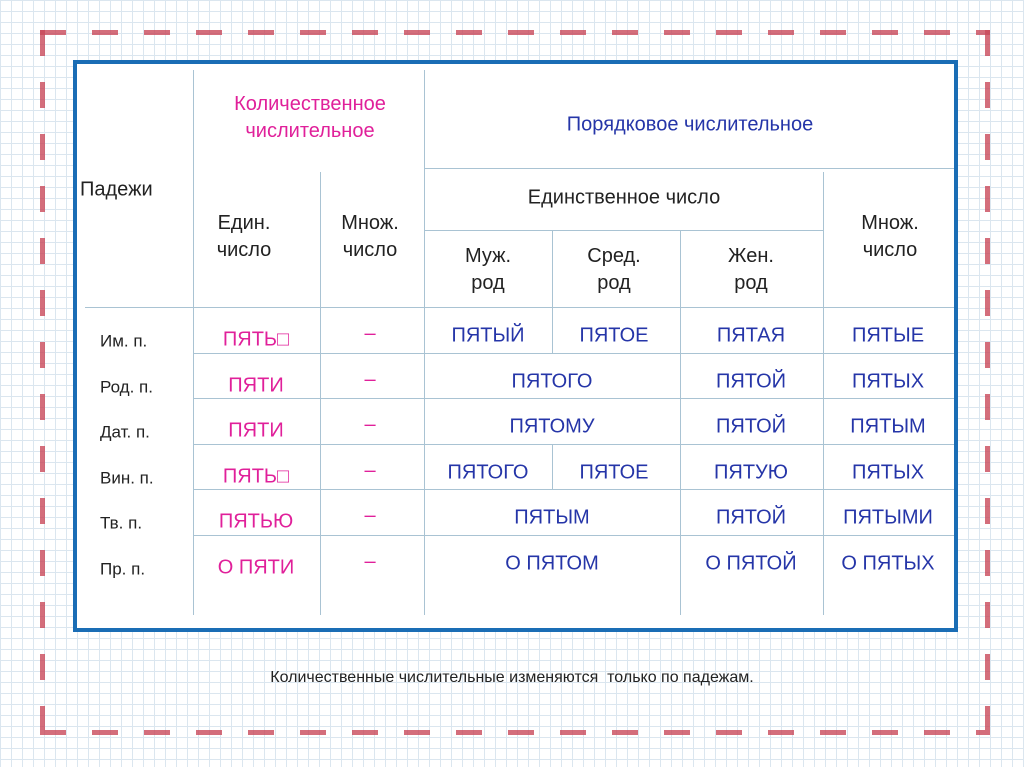 This screenshot has width=1024, height=767. What do you see at coordinates (244, 236) in the screenshot?
I see `header-cell: Един. число` at bounding box center [244, 236].